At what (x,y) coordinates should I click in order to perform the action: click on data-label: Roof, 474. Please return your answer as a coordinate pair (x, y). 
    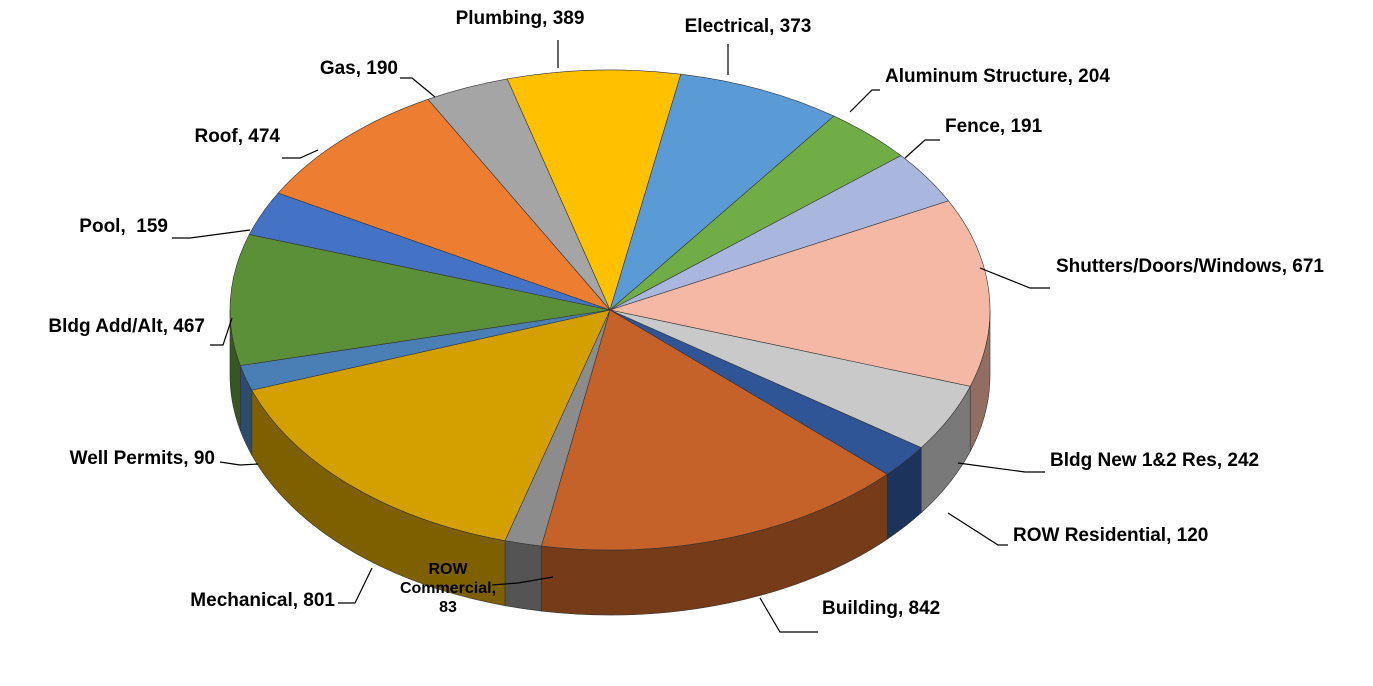
    Looking at the image, I should click on (237, 136).